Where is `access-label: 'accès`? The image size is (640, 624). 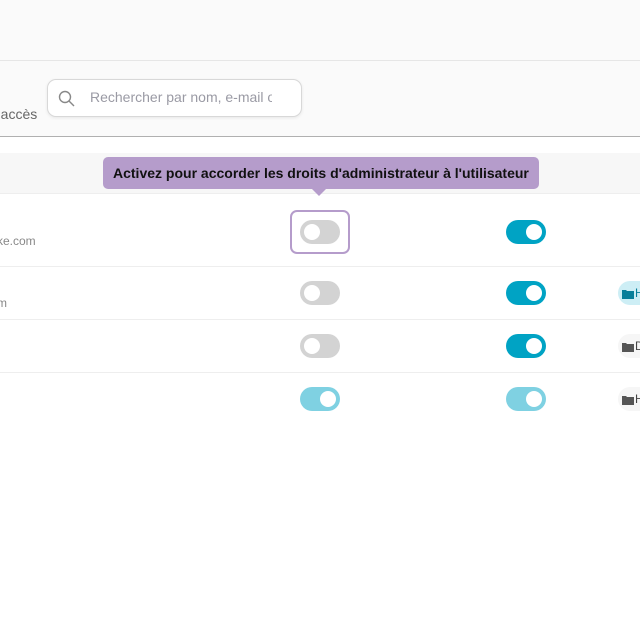 access-label: 'accès is located at coordinates (19, 114).